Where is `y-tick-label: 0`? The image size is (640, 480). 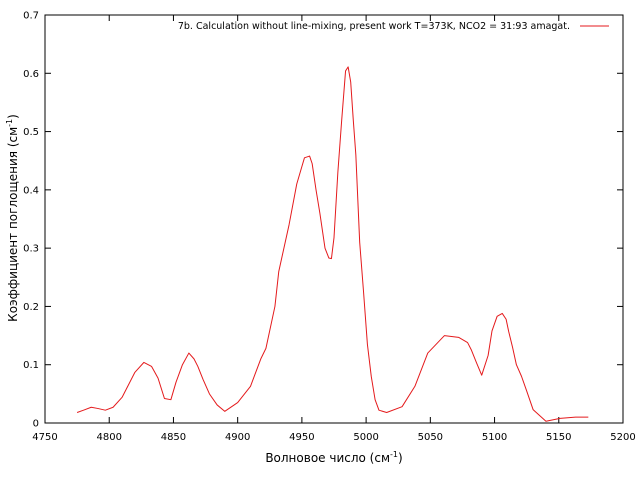
y-tick-label: 0 is located at coordinates (36, 424).